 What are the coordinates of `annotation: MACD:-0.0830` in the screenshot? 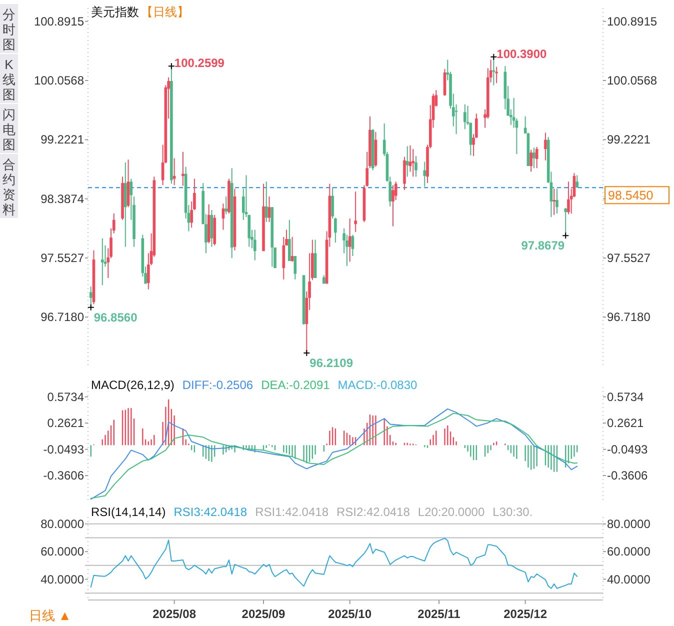 It's located at (378, 385).